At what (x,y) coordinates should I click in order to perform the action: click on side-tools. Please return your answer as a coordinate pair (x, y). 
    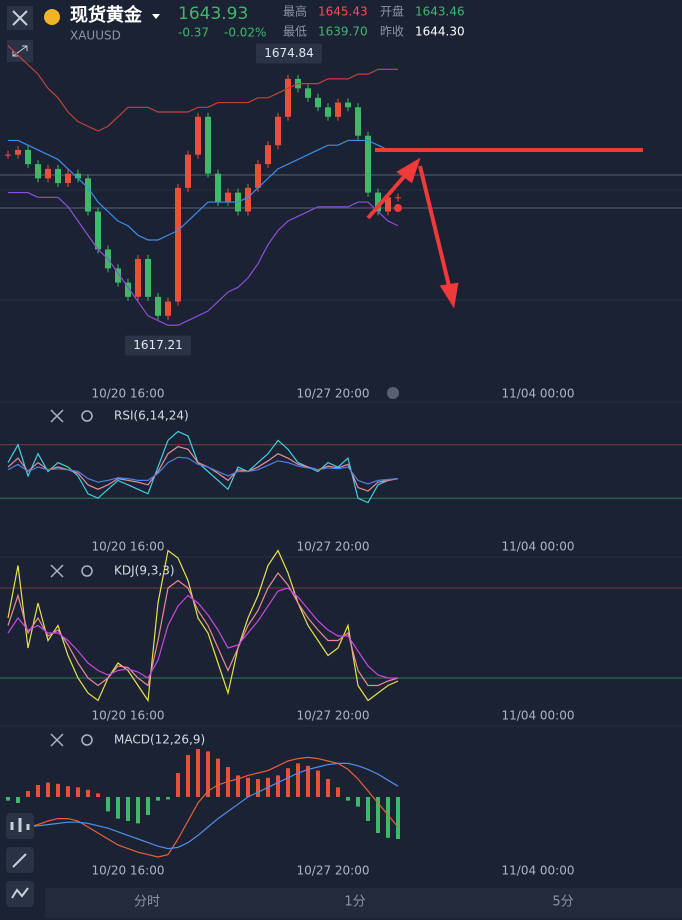
    Looking at the image, I should click on (20, 860).